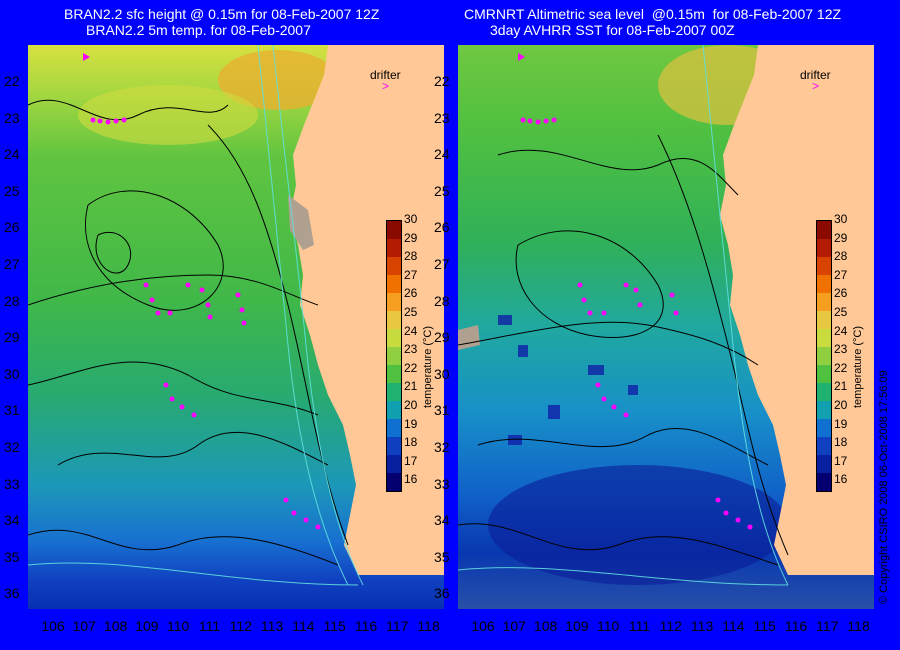 This screenshot has width=900, height=650. I want to click on colorbar-label-right: temperature (°C), so click(858, 366).